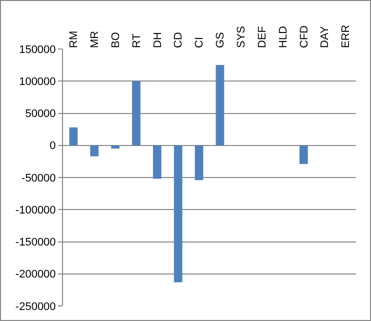  I want to click on y-tick-label: 100000, so click(37, 82).